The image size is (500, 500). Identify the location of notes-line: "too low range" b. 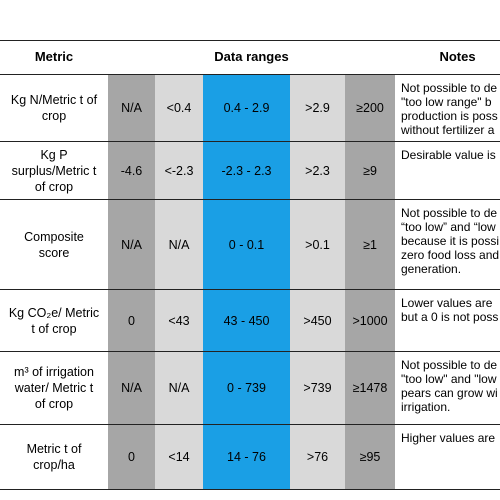
(446, 102).